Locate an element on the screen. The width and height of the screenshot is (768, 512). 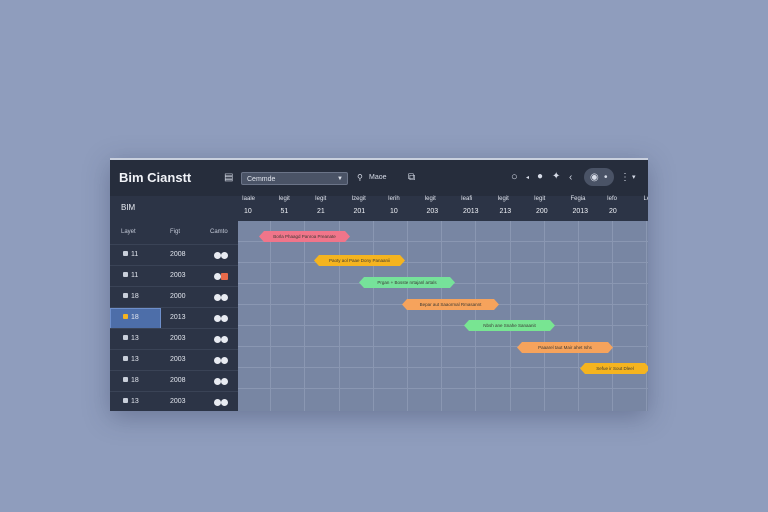
task-year: 2013 is located at coordinates (178, 317).